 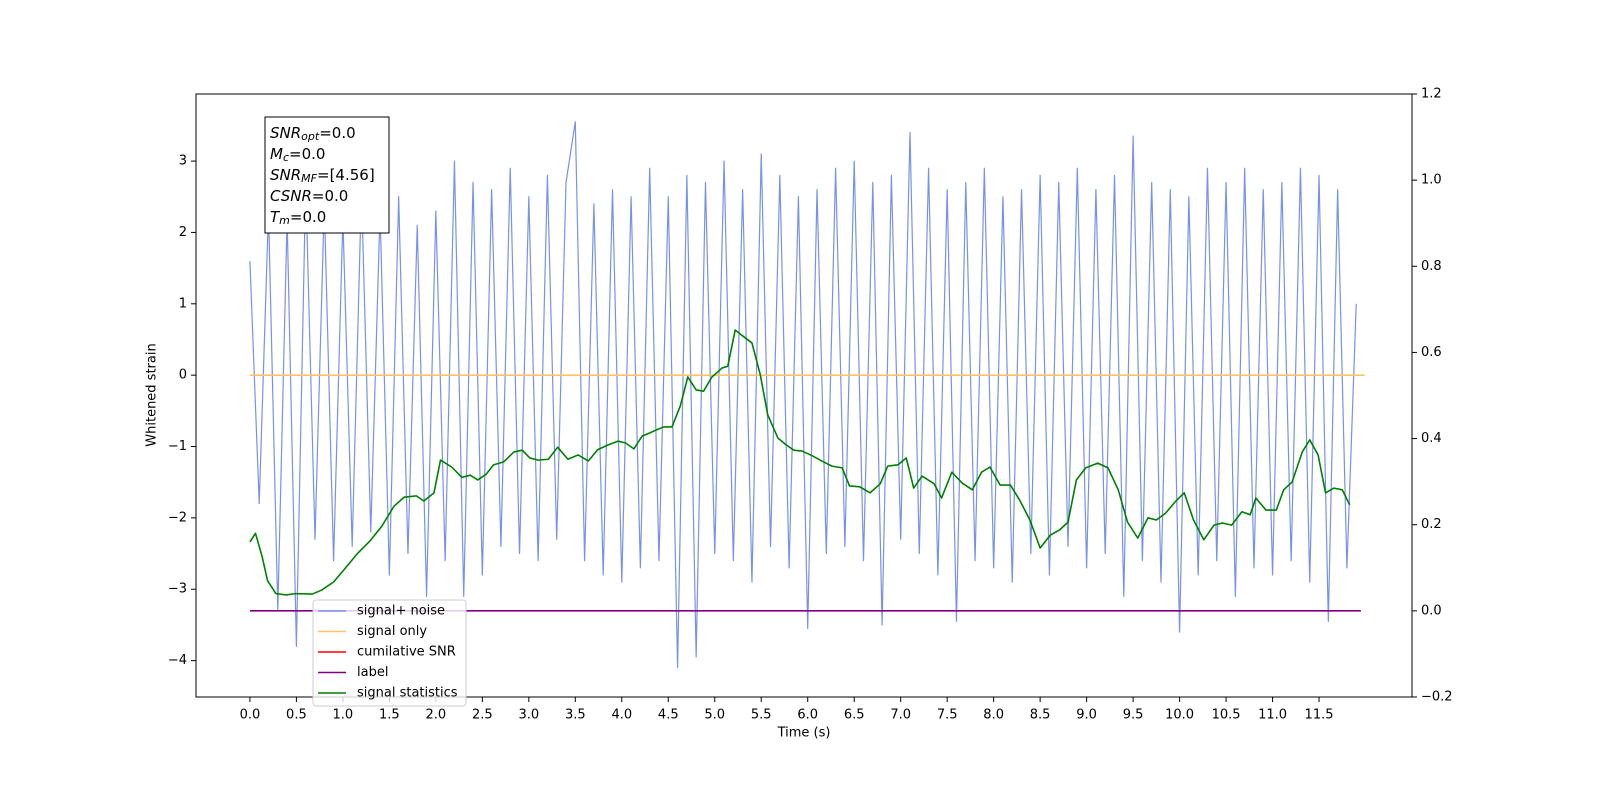 I want to click on y2-tick-label: 0.0, so click(x=1431, y=610).